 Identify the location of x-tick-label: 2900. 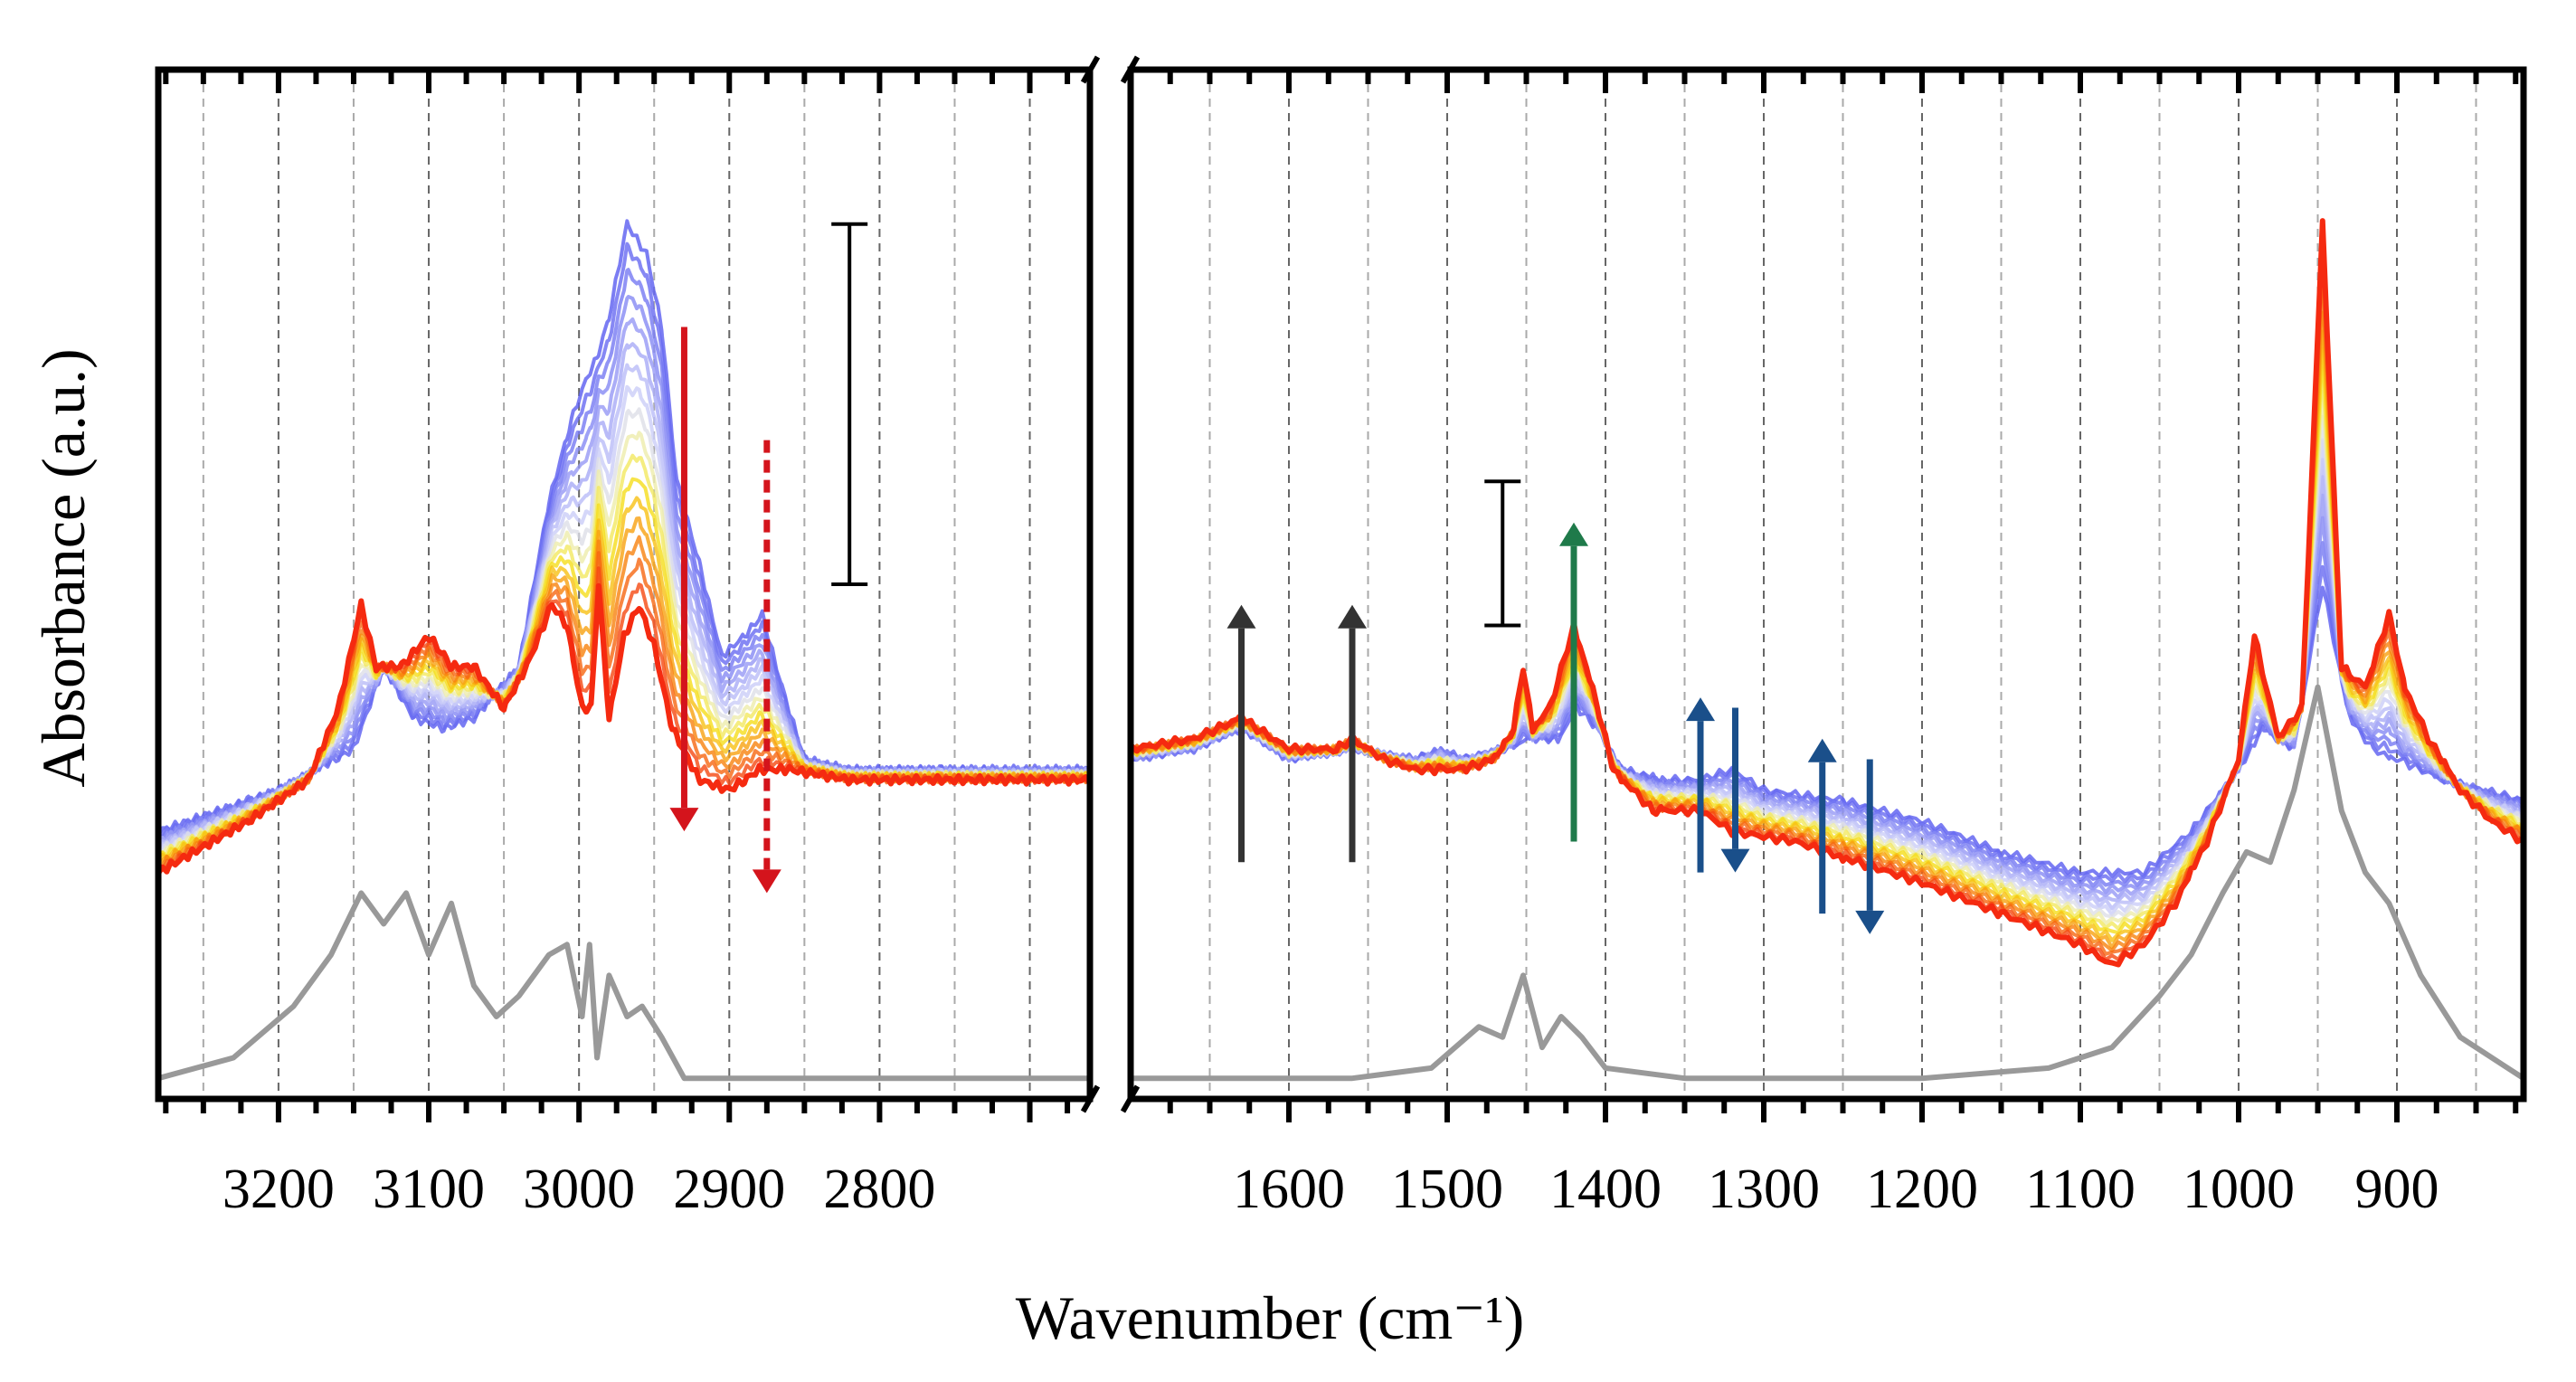
(729, 1189).